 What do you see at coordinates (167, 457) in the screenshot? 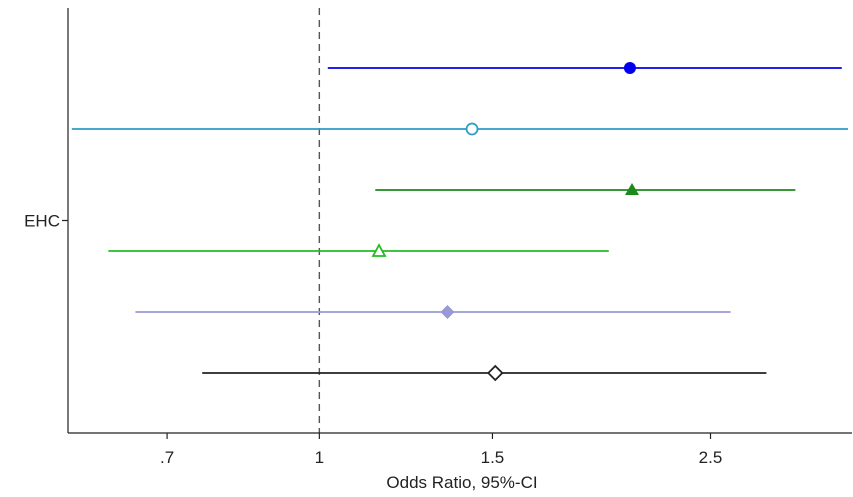
I see `x-tick-label: .7` at bounding box center [167, 457].